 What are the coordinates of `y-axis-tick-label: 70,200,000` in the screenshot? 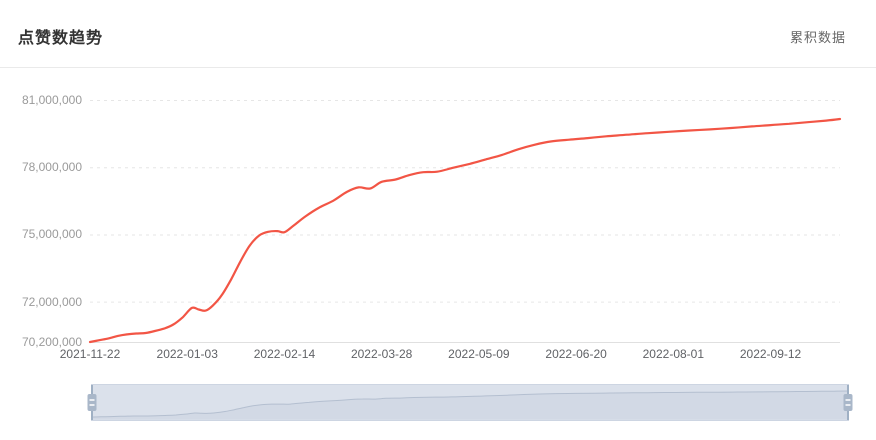 It's located at (51, 342).